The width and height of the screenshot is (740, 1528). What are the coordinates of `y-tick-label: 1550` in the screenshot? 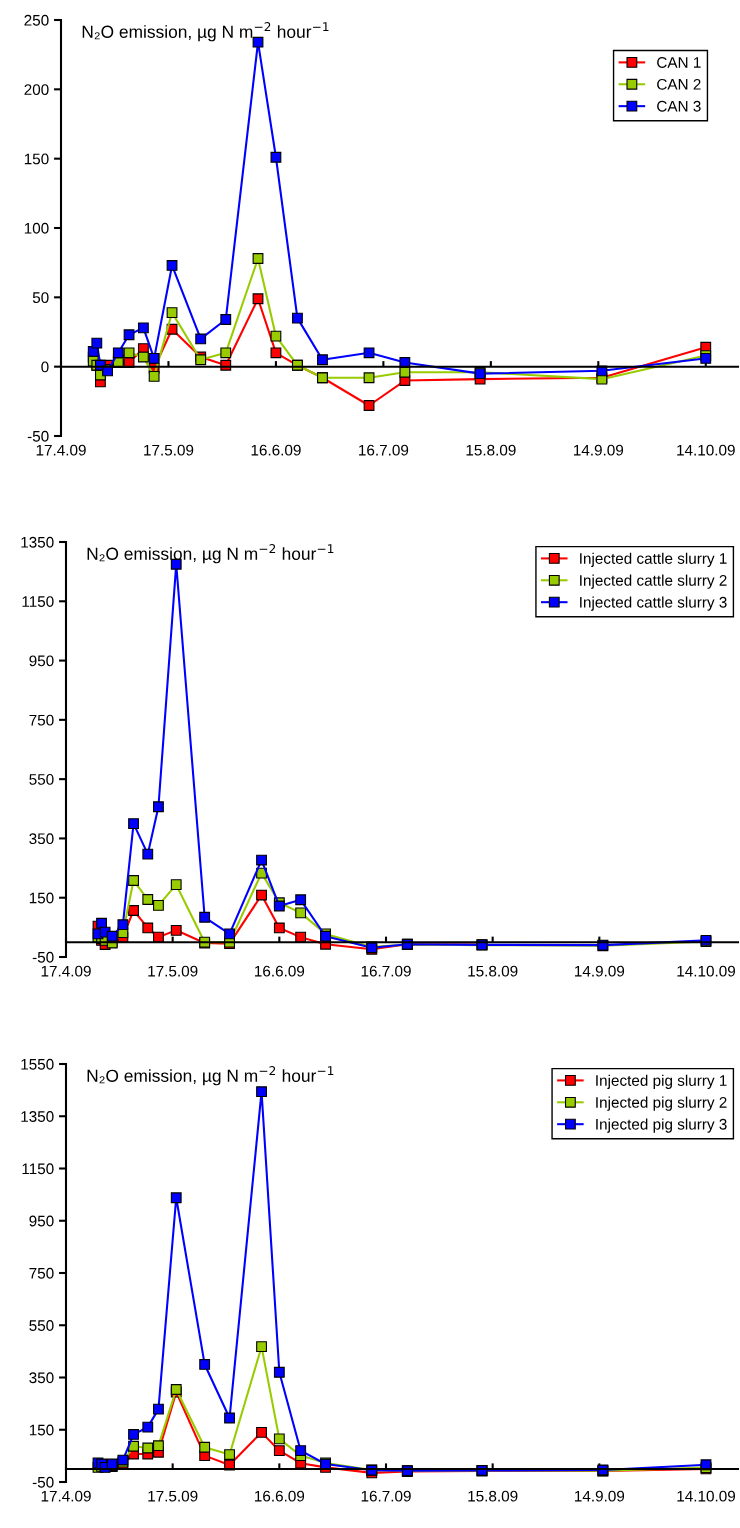 It's located at (37, 1064).